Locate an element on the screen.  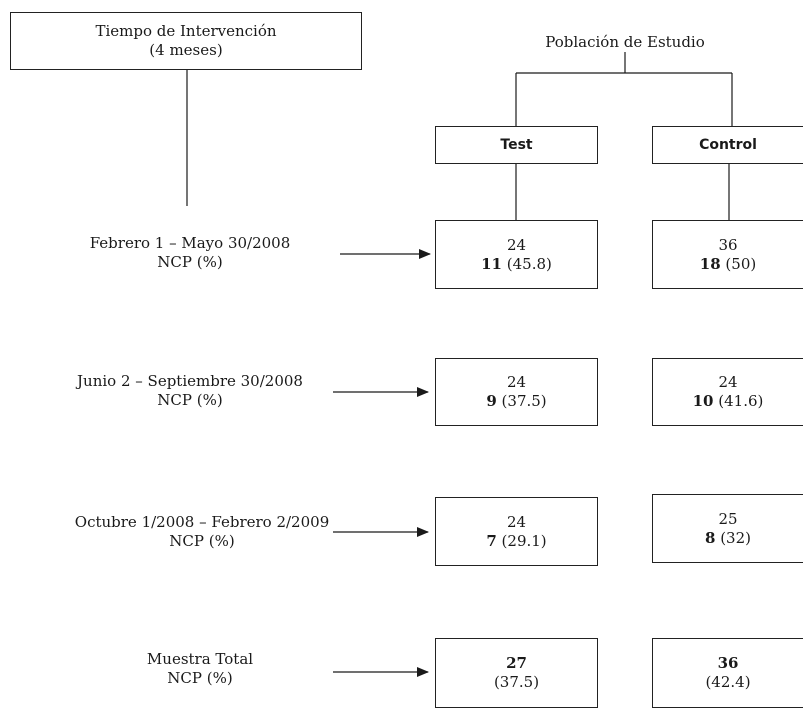
period-3-control-box: 25 8 (32) is located at coordinates (727, 528).